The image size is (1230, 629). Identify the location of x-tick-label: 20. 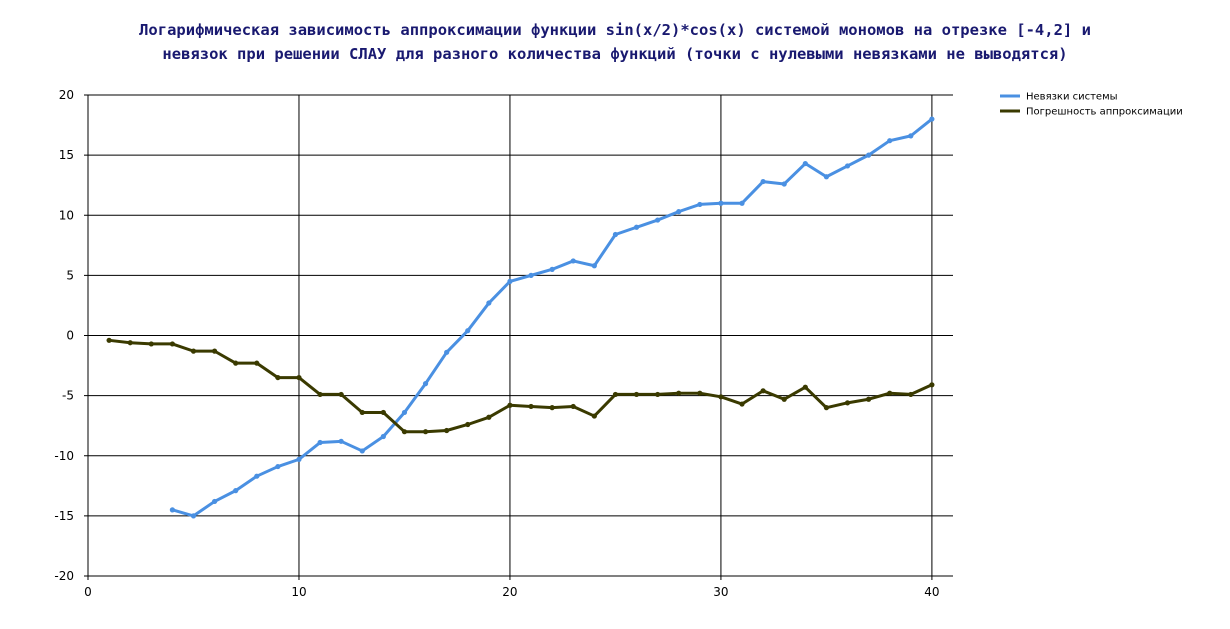
(509, 592).